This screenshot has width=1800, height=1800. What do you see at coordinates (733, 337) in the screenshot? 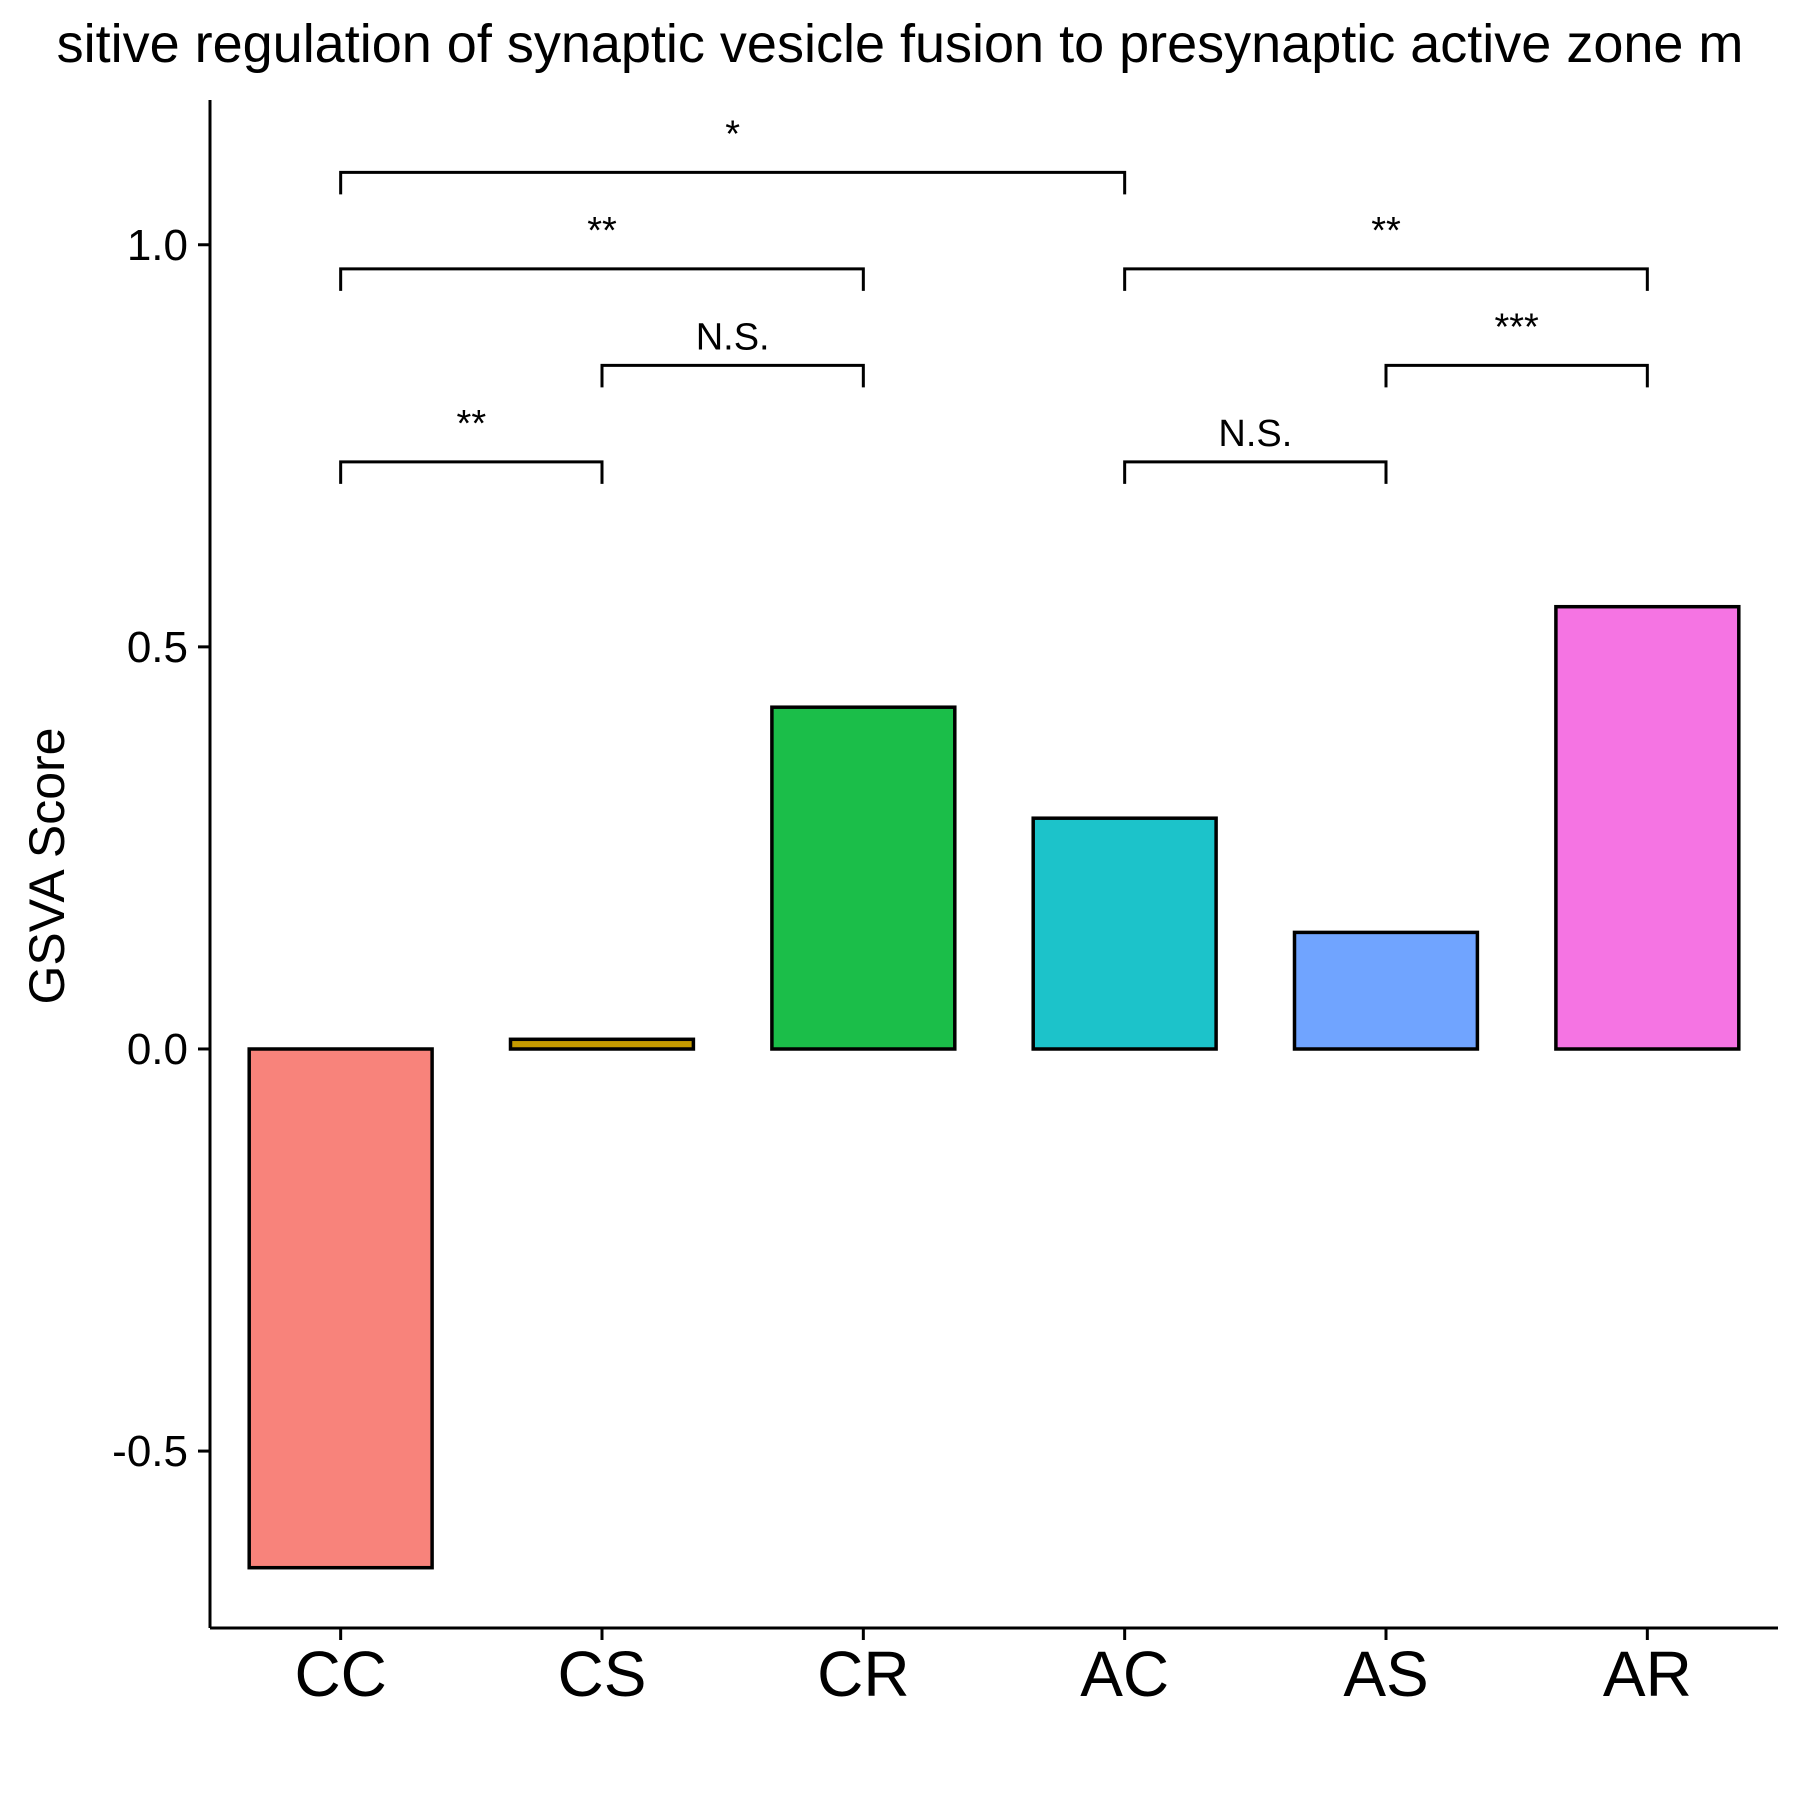
I see `significance-label-cs-cr: N.S.` at bounding box center [733, 337].